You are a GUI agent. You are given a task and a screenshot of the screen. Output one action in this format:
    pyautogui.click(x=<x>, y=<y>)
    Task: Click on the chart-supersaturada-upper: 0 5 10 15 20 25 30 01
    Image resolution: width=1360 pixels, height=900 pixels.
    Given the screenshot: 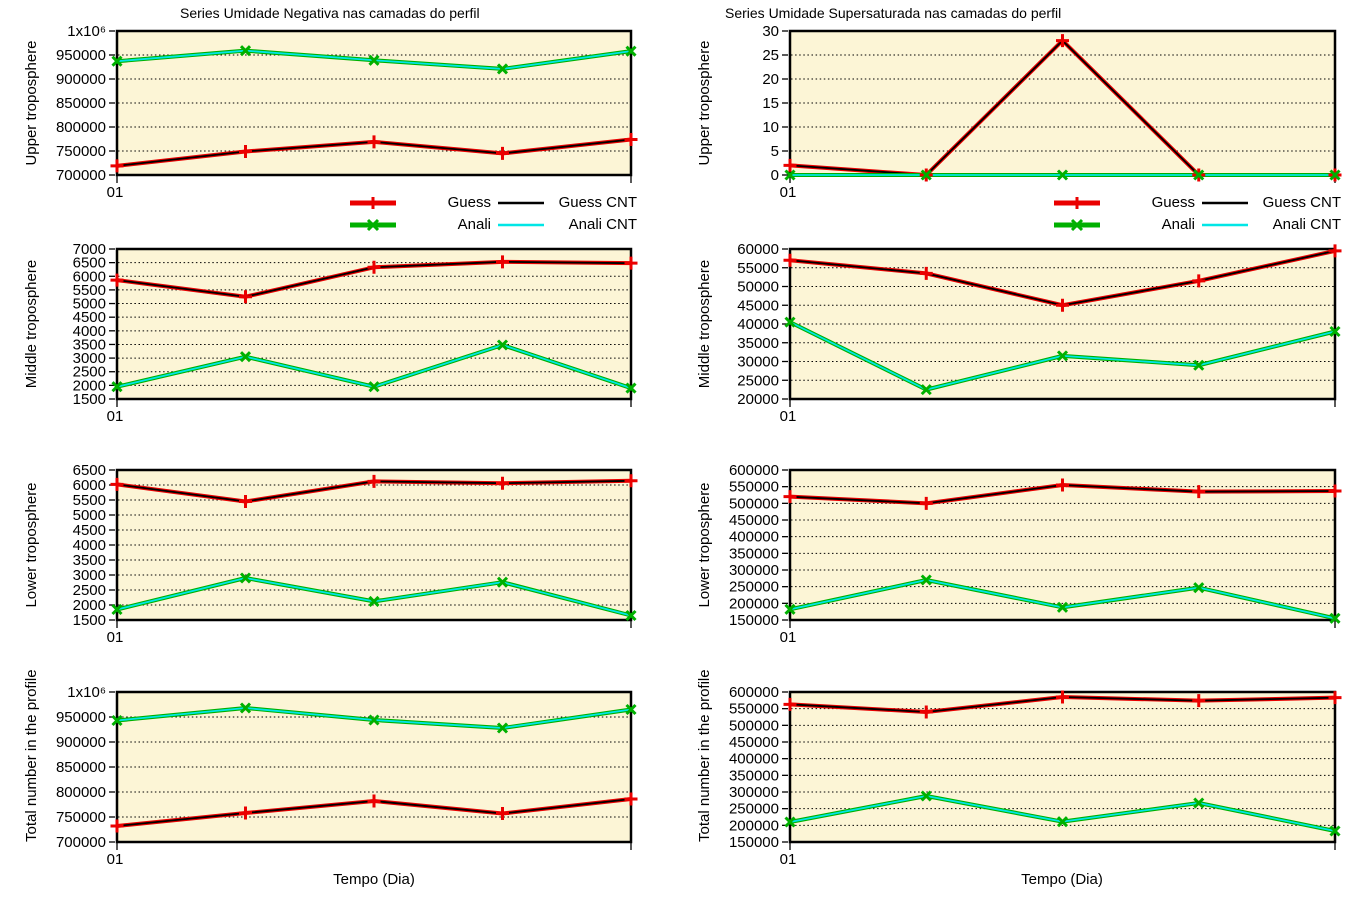 What is the action you would take?
    pyautogui.click(x=1052, y=112)
    